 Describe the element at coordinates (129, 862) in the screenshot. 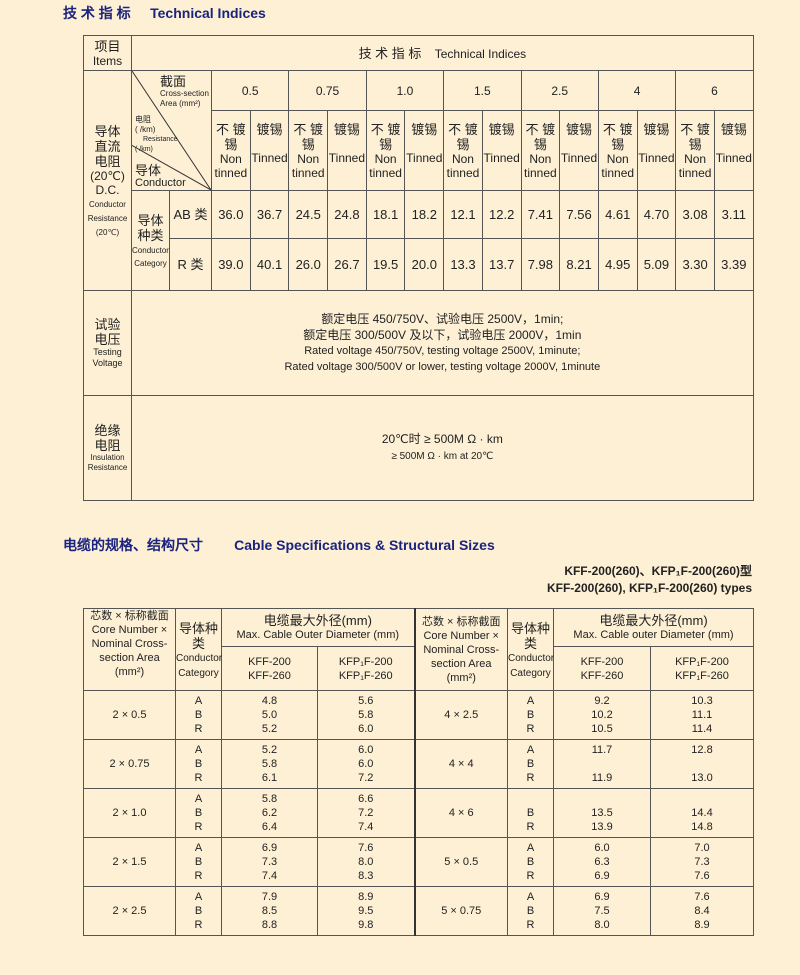

I see `size-cell: 2 × 1.5` at that location.